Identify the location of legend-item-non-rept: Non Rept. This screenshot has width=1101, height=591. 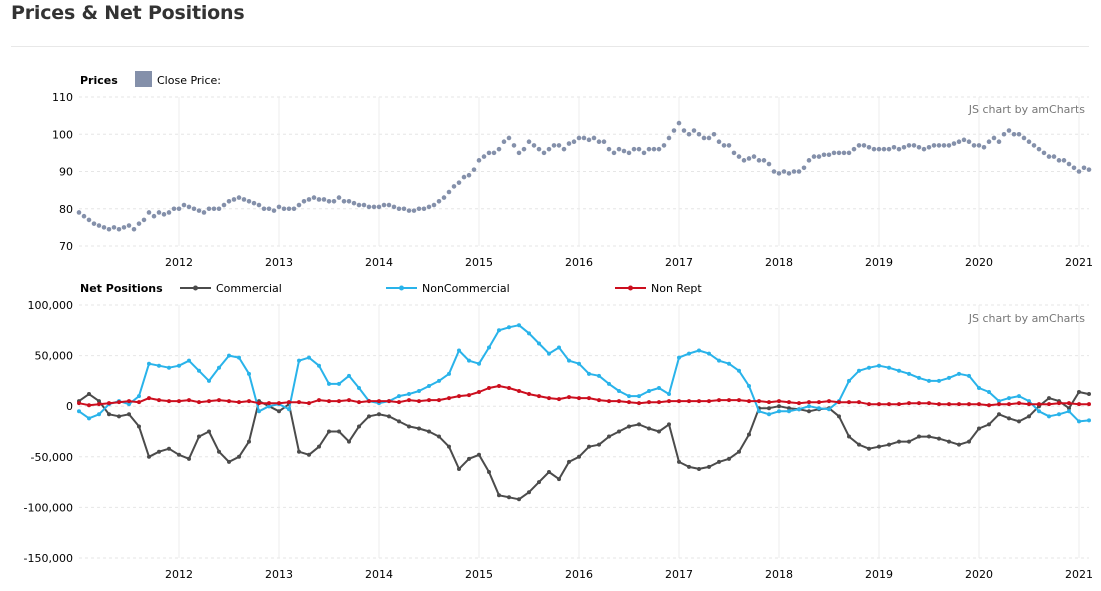
(658, 288).